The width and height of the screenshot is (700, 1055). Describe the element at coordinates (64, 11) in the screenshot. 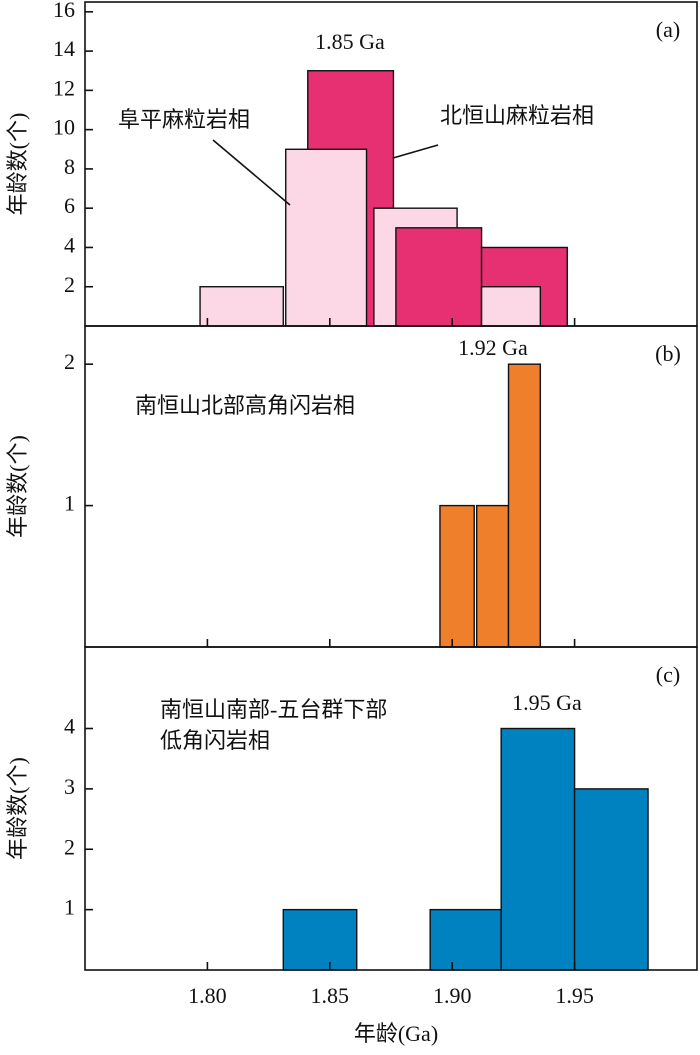

I see `y-tick-label: 16` at that location.